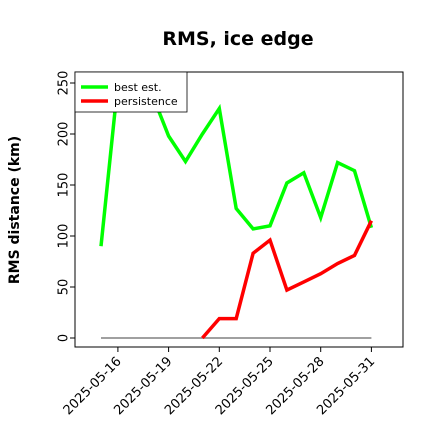 Image resolution: width=440 pixels, height=440 pixels. Describe the element at coordinates (64, 287) in the screenshot. I see `y-tick-label: 50` at that location.